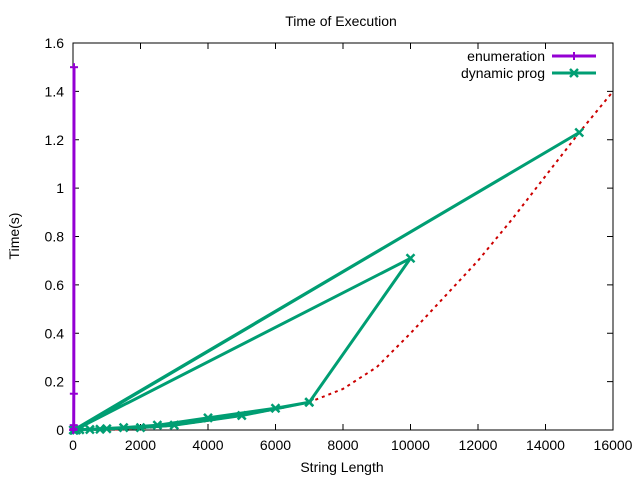 The image size is (640, 480). Describe the element at coordinates (73, 445) in the screenshot. I see `x-tick-label: 0` at that location.